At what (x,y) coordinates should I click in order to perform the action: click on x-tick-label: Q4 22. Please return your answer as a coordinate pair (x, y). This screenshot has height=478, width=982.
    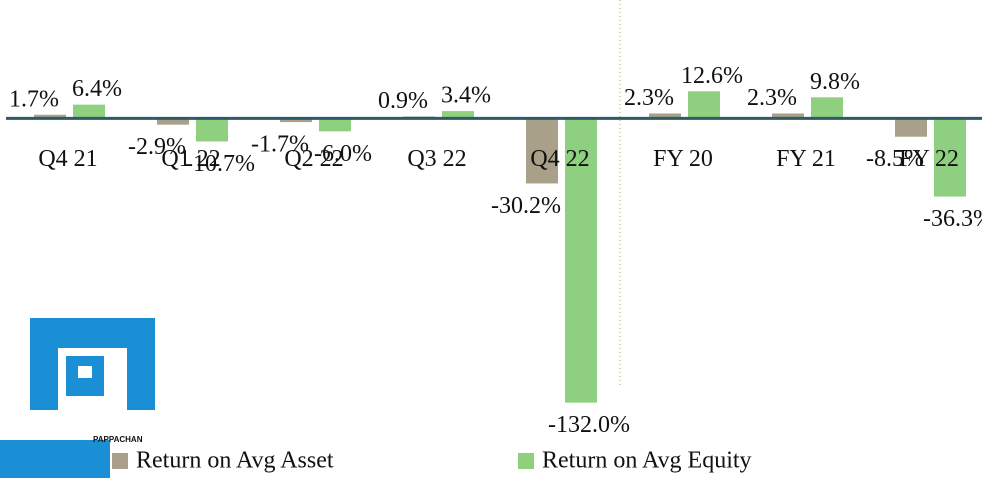
    Looking at the image, I should click on (559, 159).